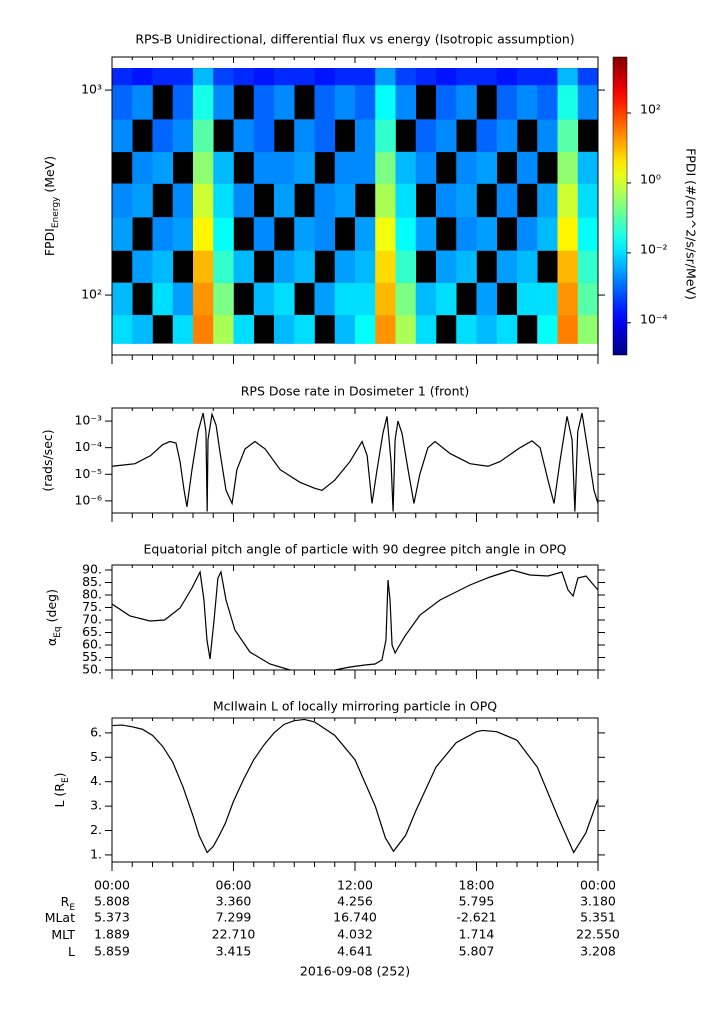  What do you see at coordinates (598, 885) in the screenshot?
I see `x-tick-label: 00:00` at bounding box center [598, 885].